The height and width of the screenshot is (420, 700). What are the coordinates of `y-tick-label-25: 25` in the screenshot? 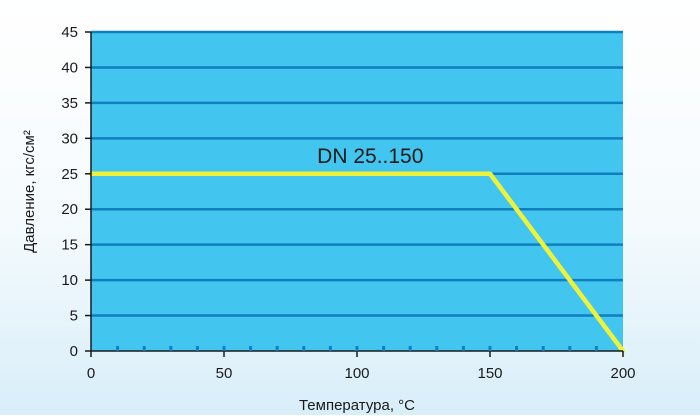 It's located at (69, 174).